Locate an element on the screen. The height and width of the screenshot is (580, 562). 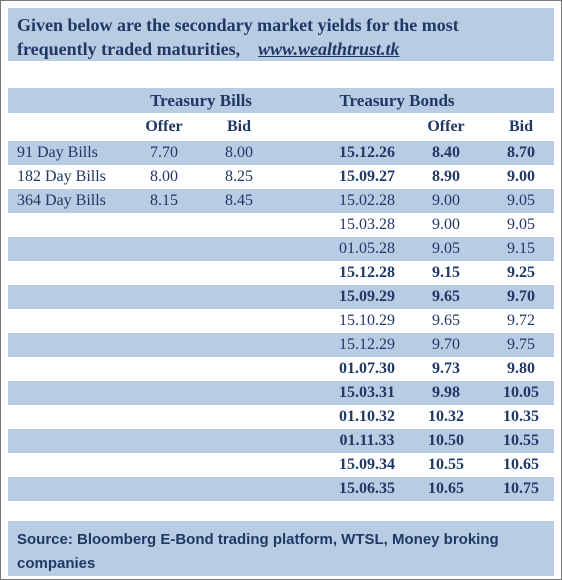
bond-bid: 9.25 is located at coordinates (521, 272).